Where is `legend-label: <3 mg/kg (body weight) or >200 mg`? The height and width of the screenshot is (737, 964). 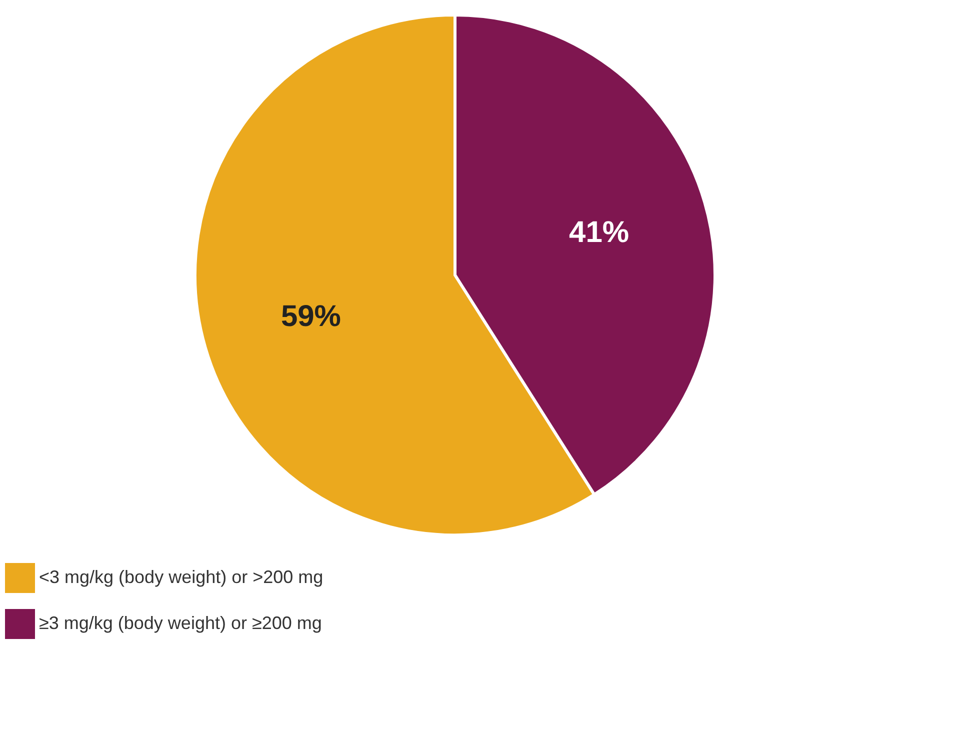
legend-label: <3 mg/kg (body weight) or >200 mg is located at coordinates (181, 577).